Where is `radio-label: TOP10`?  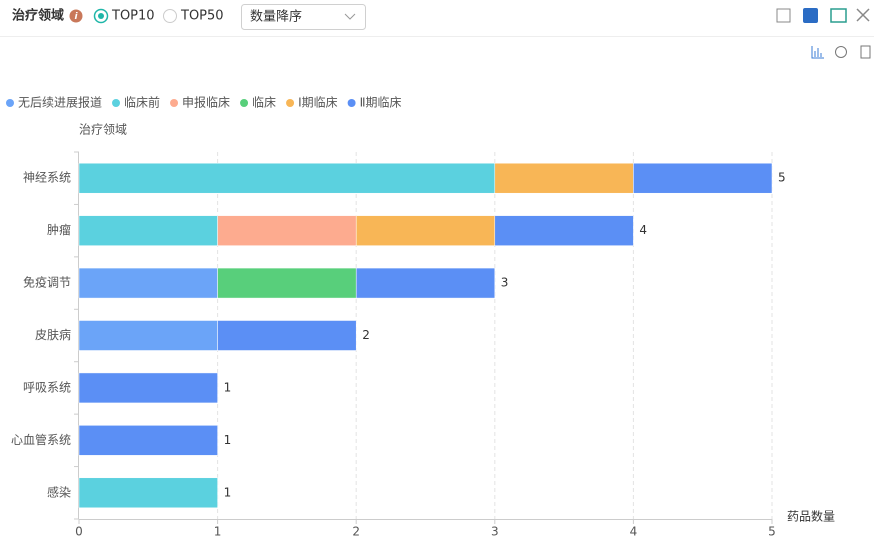 radio-label: TOP10 is located at coordinates (133, 16).